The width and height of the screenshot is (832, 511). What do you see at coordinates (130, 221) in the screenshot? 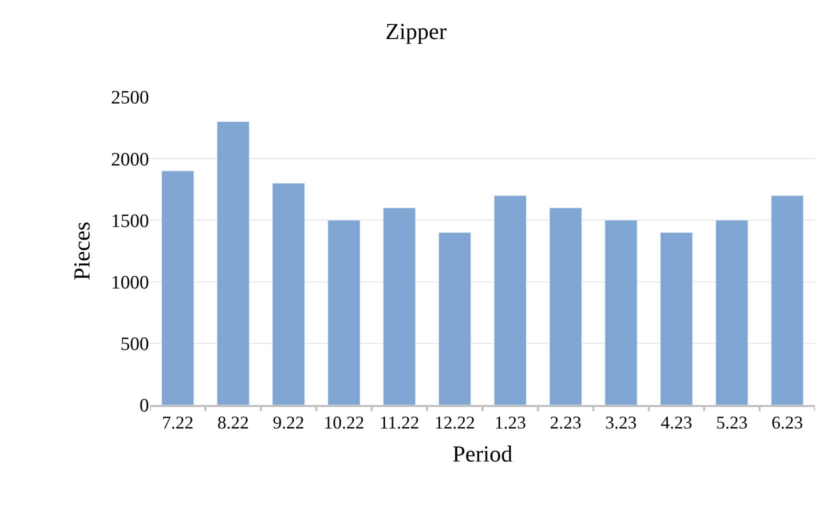
I see `y-tick-label: 1500` at bounding box center [130, 221].